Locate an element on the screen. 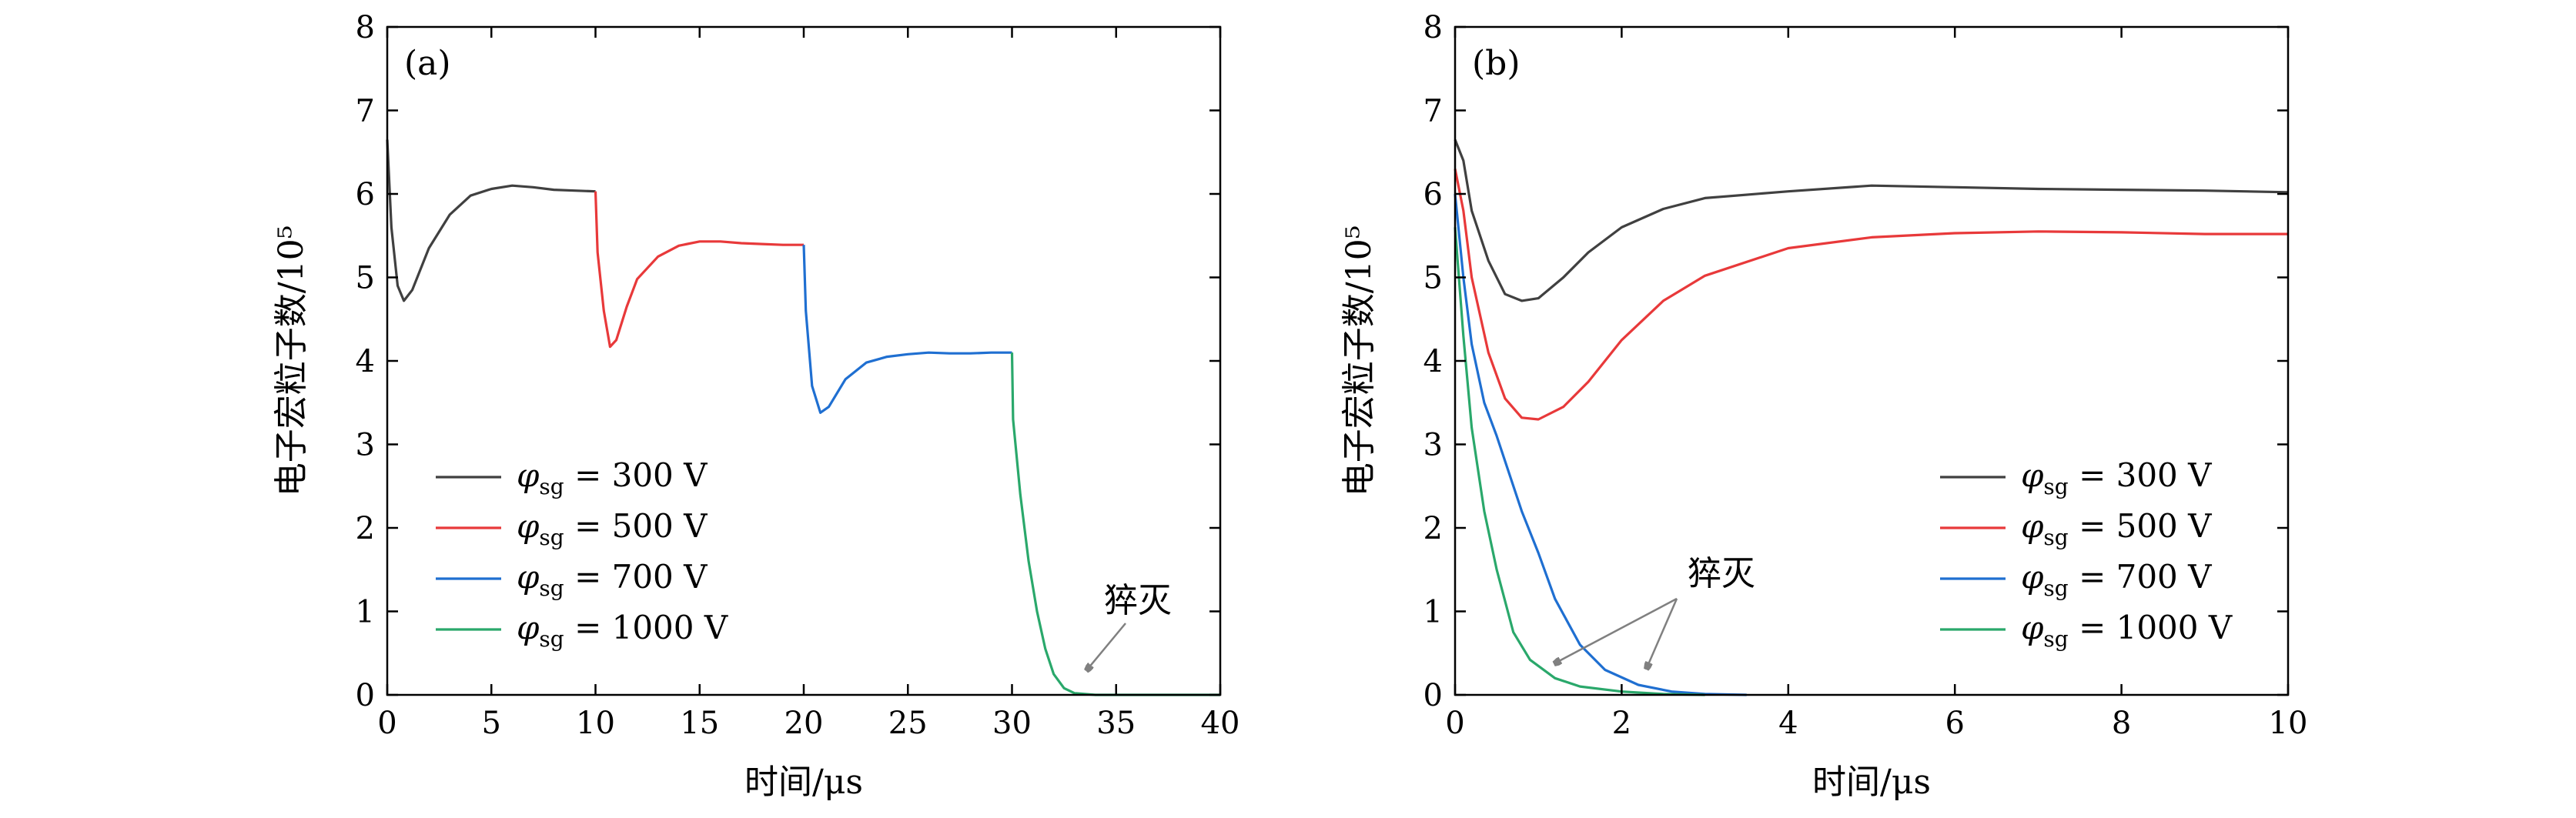 The width and height of the screenshot is (2576, 818). x-tick-label: 35 is located at coordinates (1116, 723).